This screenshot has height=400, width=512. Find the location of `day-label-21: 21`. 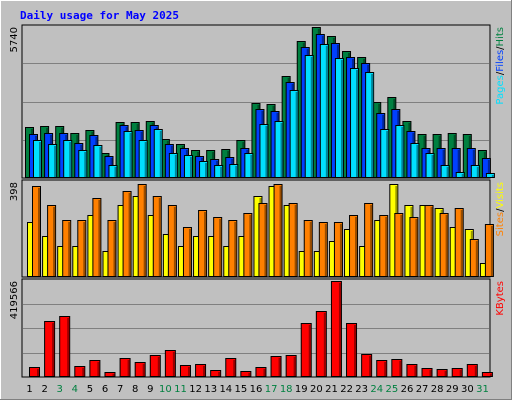

day-label-21: 21 is located at coordinates (331, 389).